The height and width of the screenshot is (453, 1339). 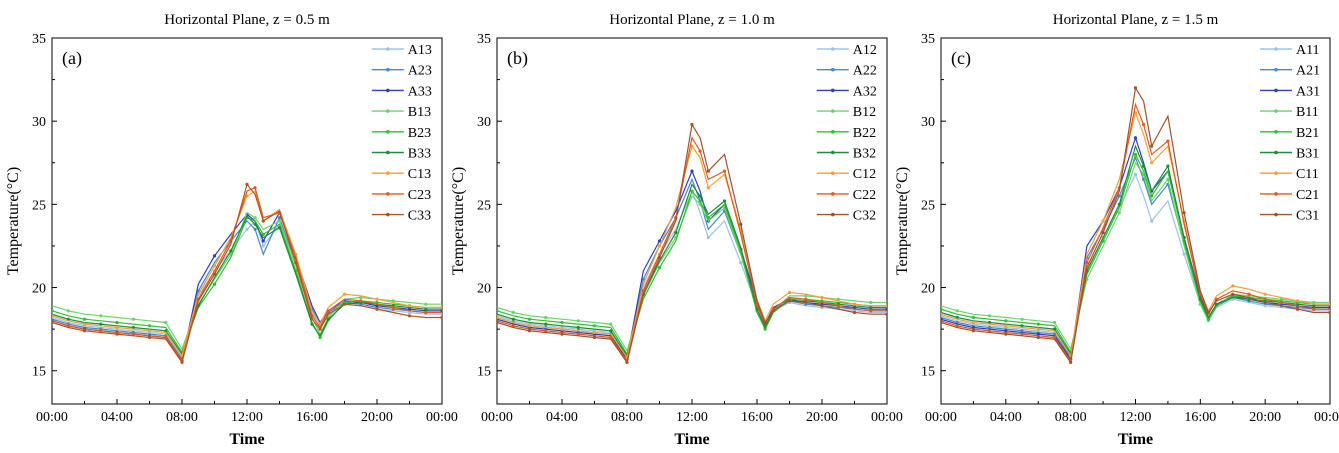 I want to click on legend-dot-C33, so click(x=388, y=214).